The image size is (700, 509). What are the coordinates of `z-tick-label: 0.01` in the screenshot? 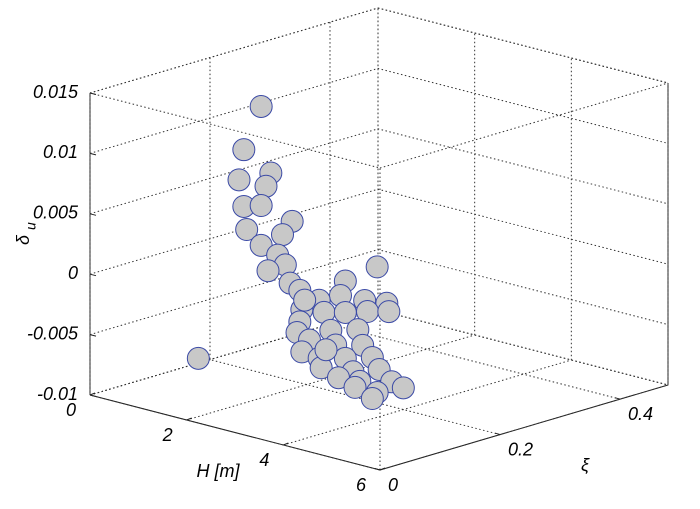 It's located at (60, 152).